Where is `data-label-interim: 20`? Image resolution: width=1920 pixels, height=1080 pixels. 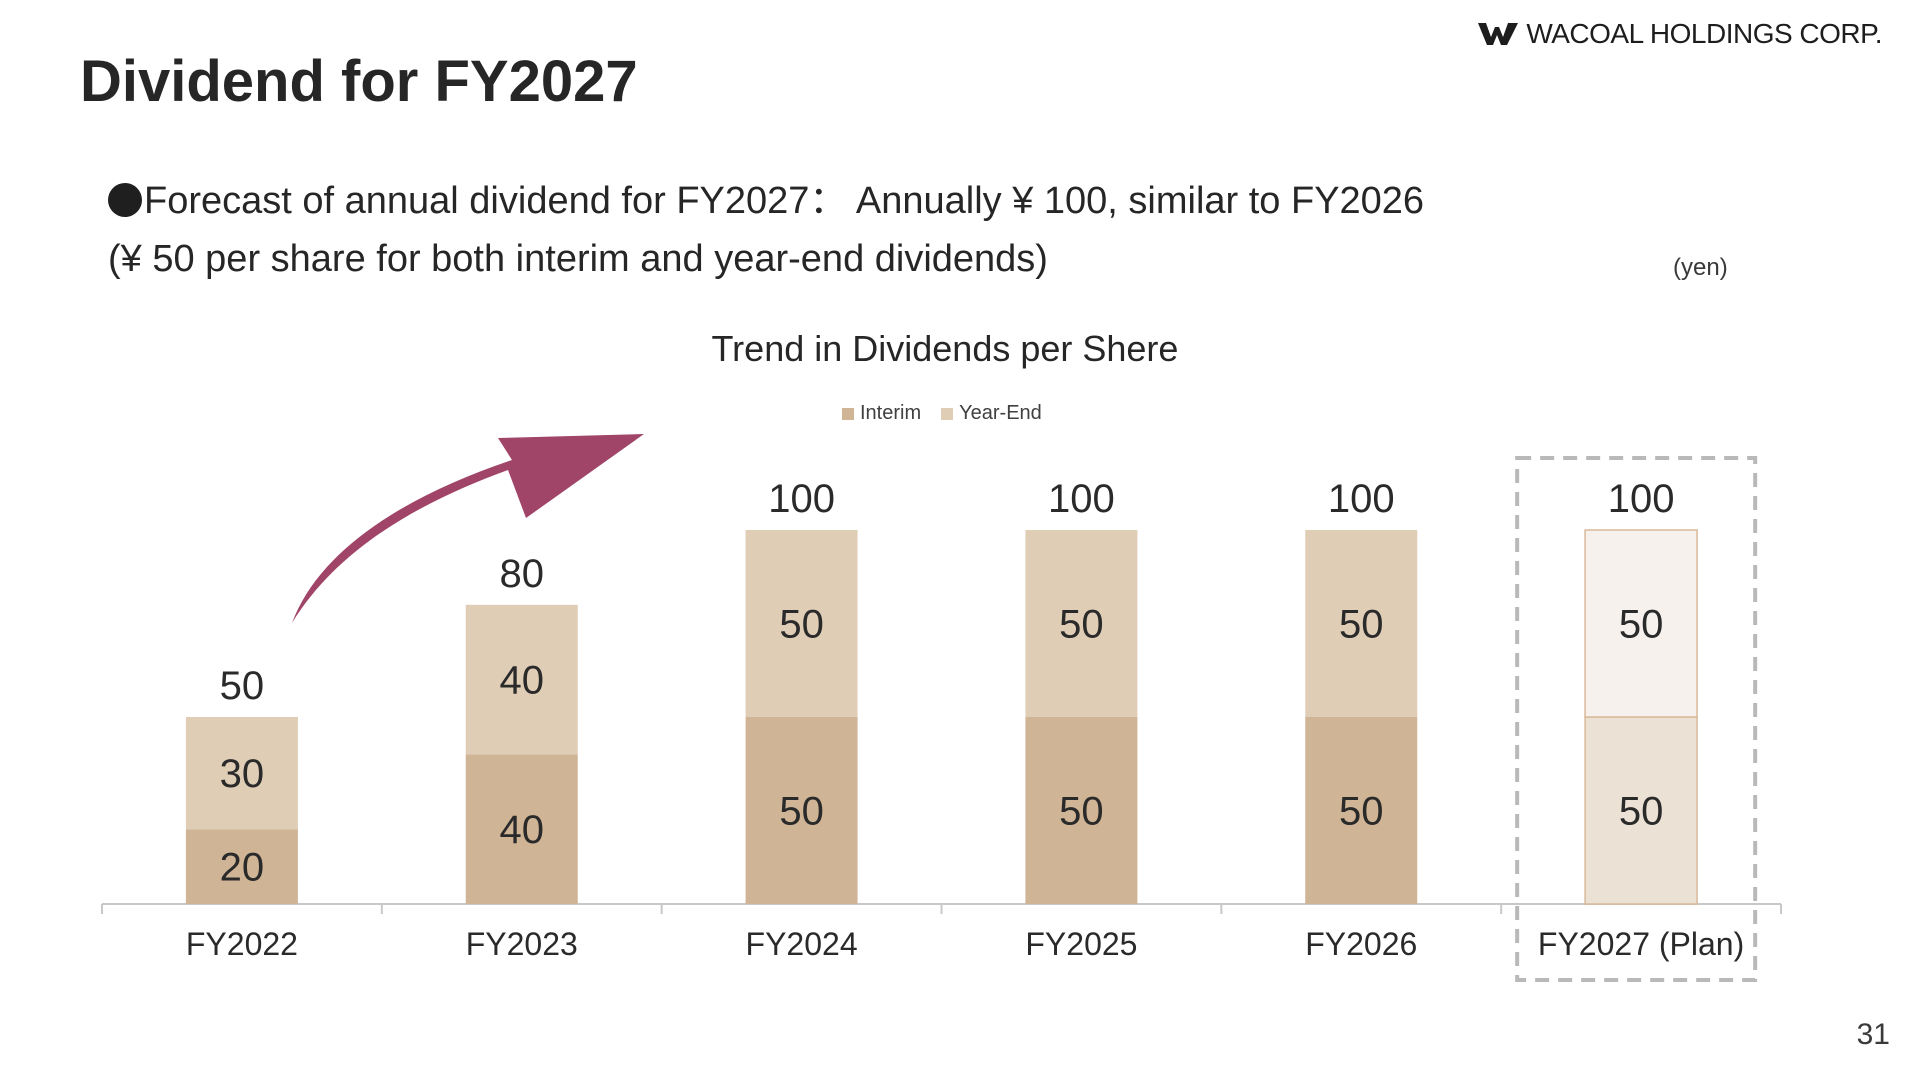
data-label-interim: 20 is located at coordinates (242, 868).